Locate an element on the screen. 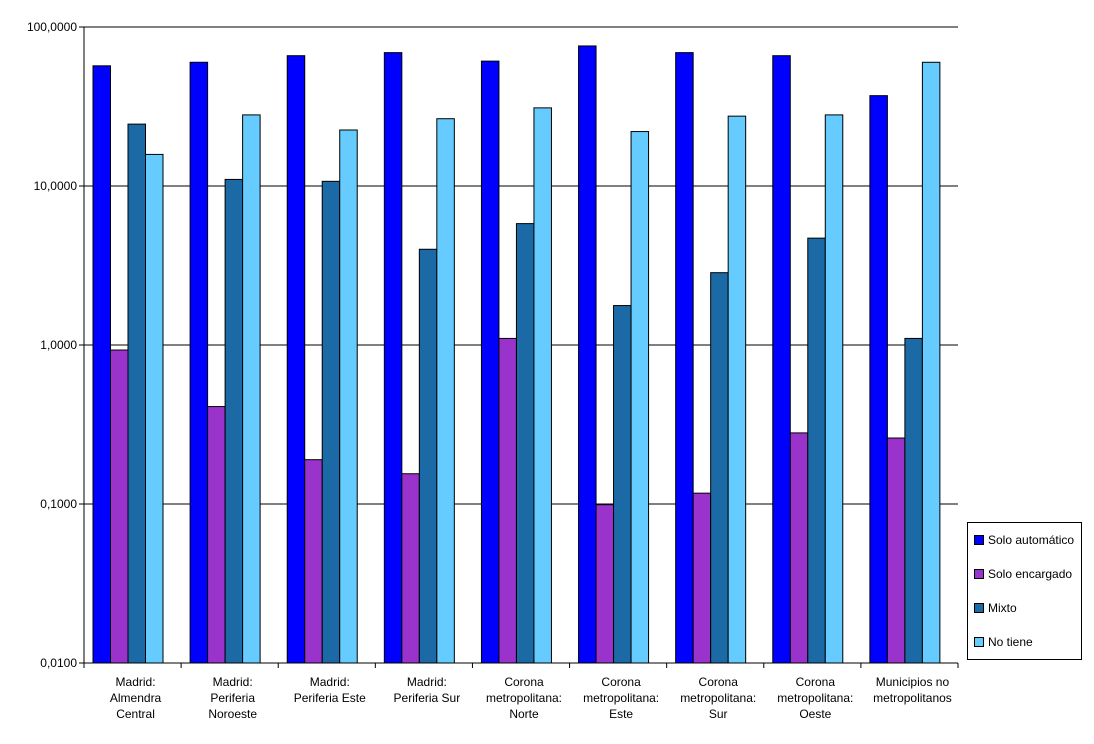 This screenshot has width=1094, height=744. x-category-label: Corona metropolitana: Sur is located at coordinates (718, 698).